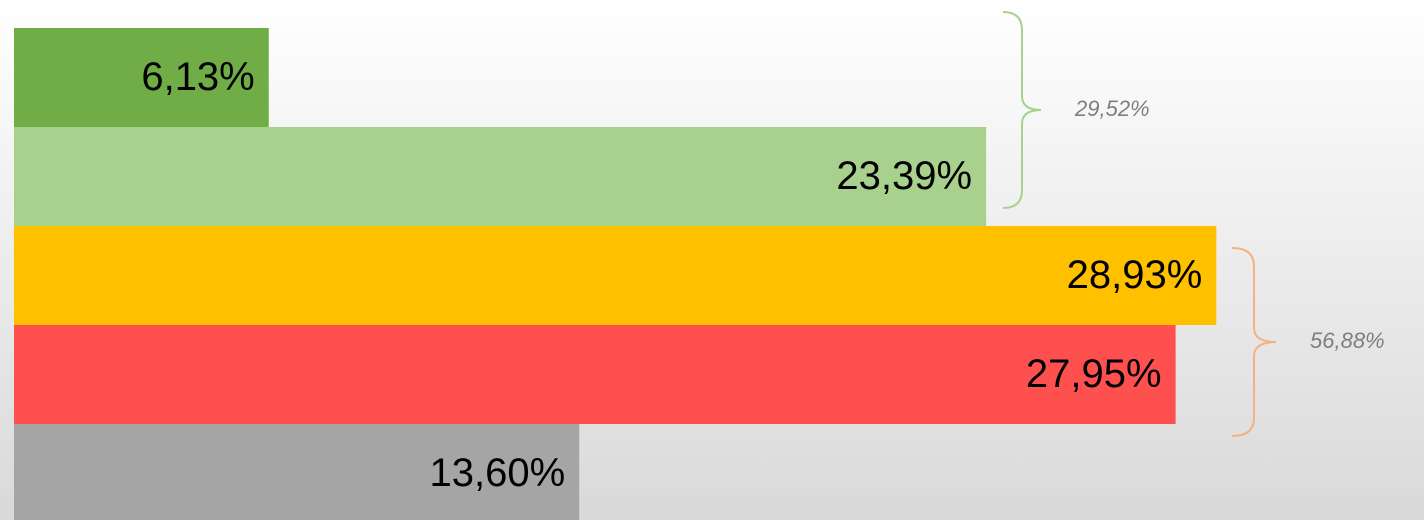 This screenshot has height=520, width=1424. Describe the element at coordinates (197, 77) in the screenshot. I see `value-label: 6,13%` at that location.